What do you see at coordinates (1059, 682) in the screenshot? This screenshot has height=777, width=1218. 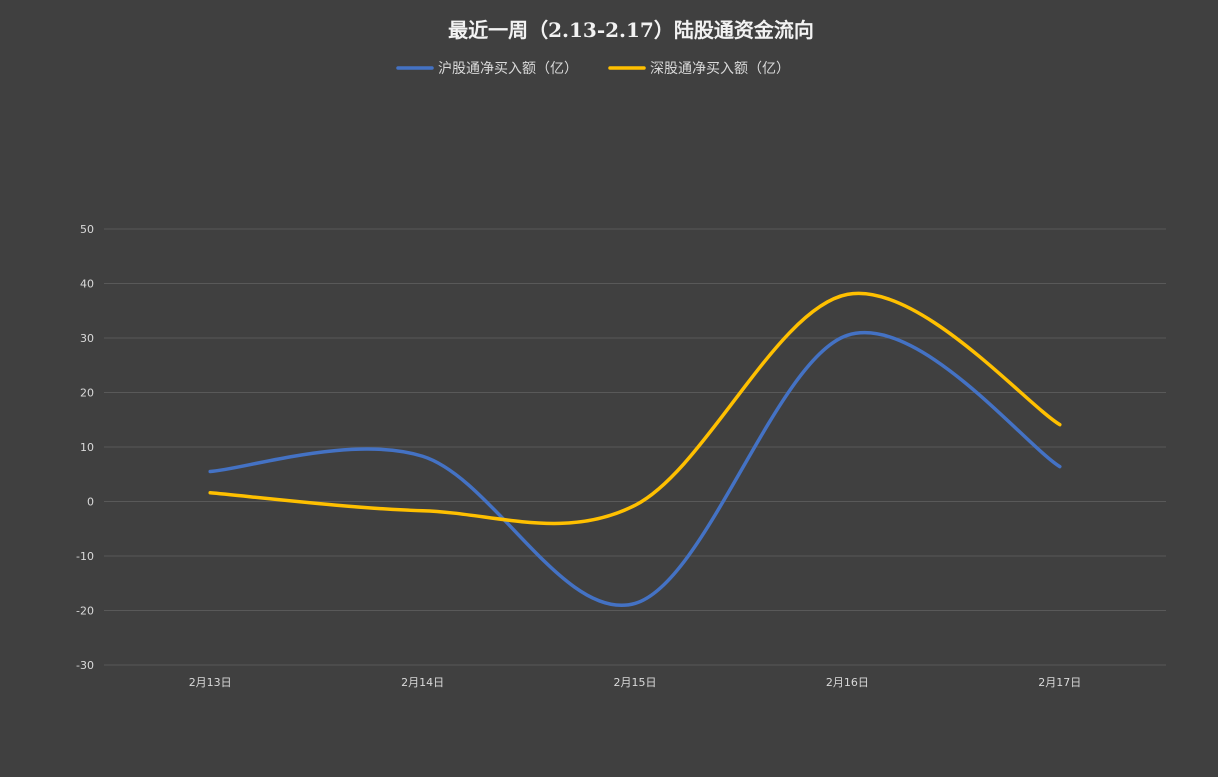 I see `x-tick-label: 2月17日` at bounding box center [1059, 682].